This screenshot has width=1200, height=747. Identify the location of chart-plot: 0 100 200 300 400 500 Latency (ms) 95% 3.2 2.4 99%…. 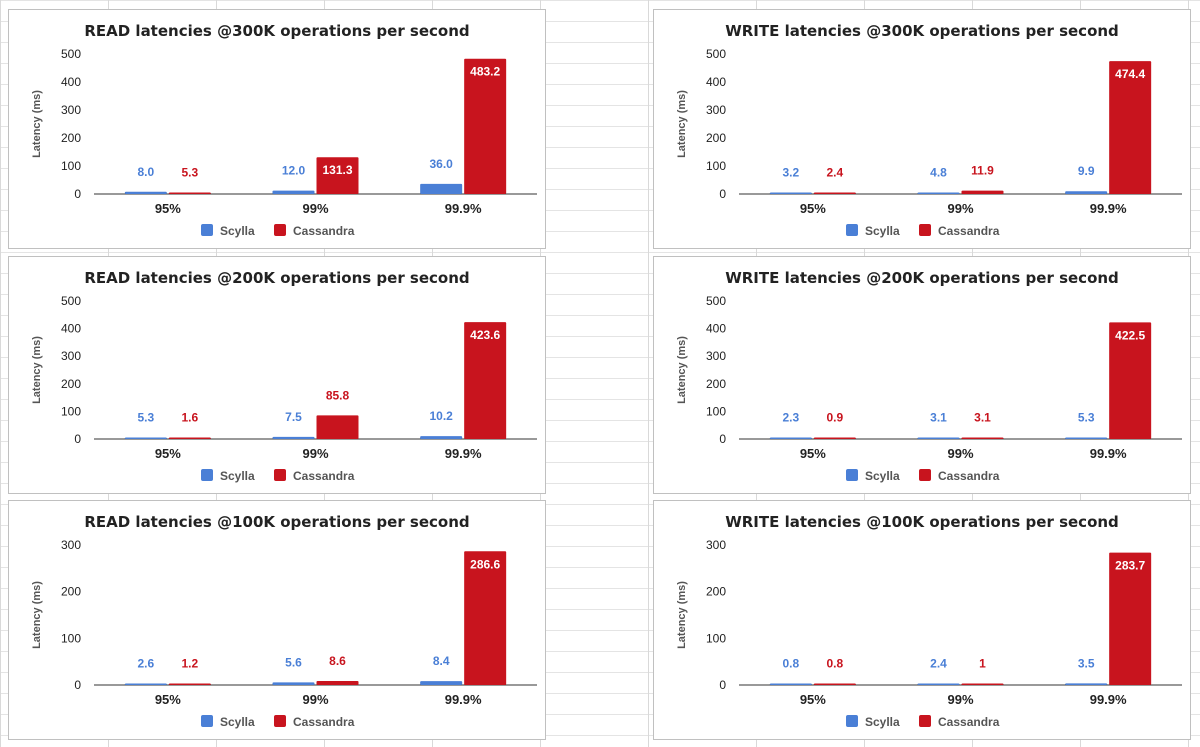
(929, 142).